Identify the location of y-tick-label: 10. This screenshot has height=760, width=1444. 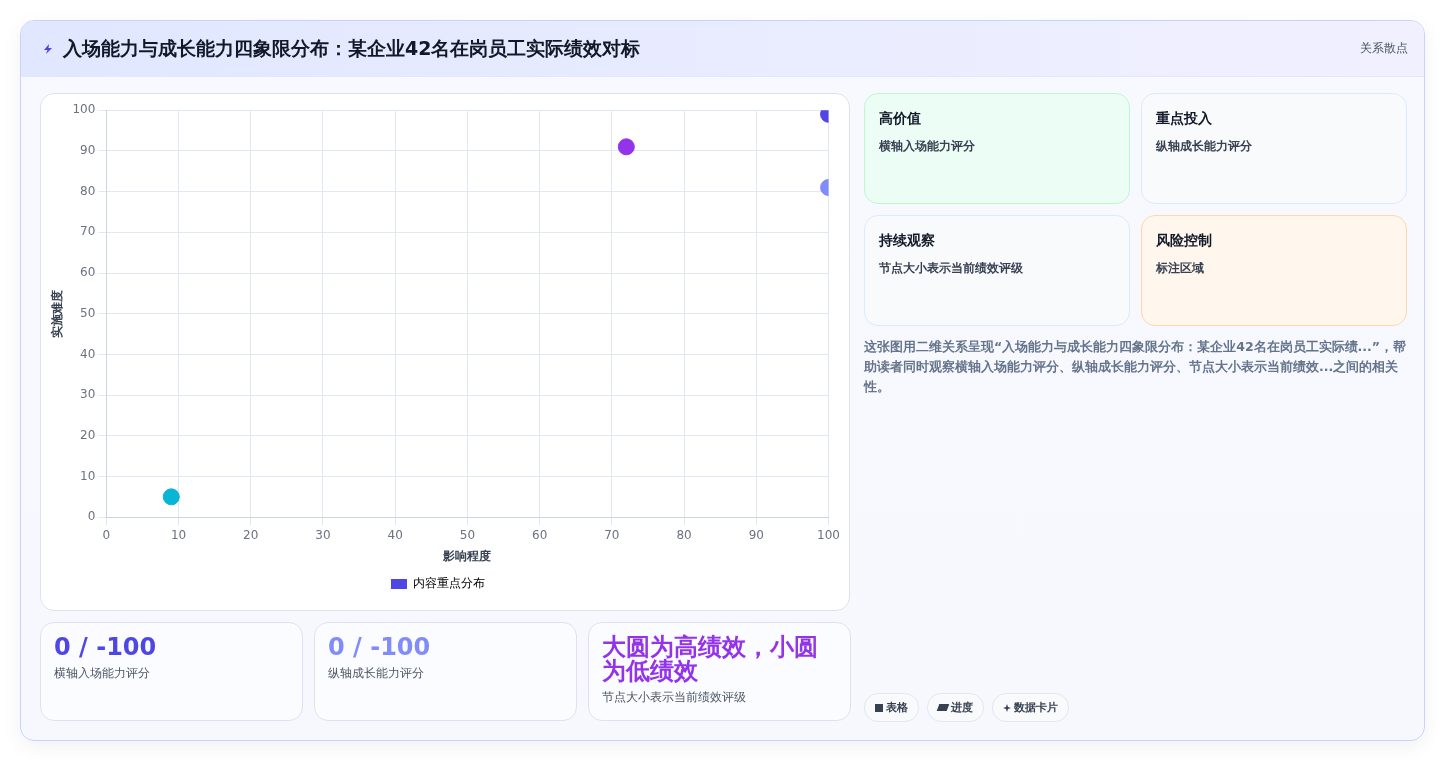
(88, 475).